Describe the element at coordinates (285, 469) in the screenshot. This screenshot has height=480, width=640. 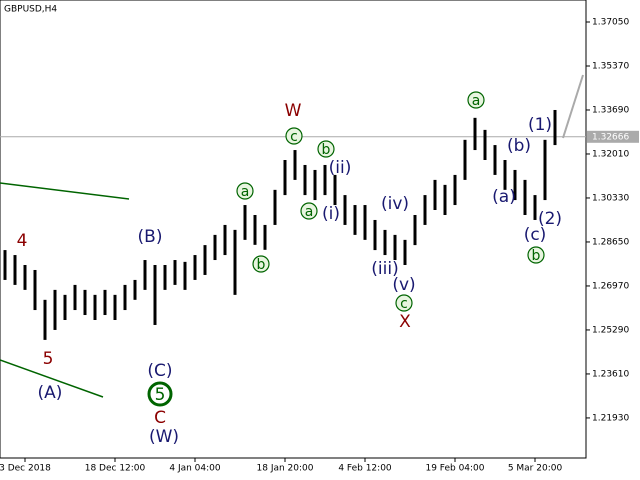
I see `x-tick-label: 18 Jan 20:00` at that location.